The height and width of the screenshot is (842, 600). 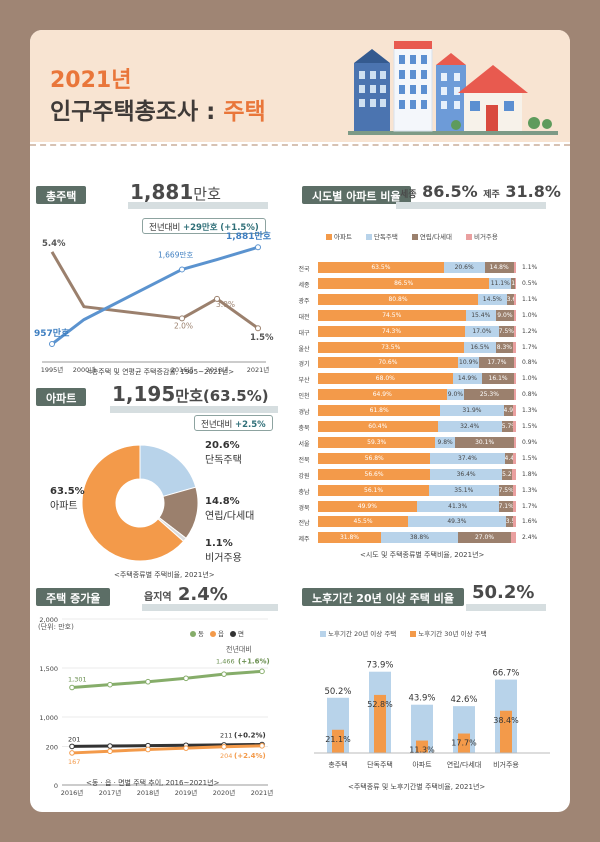 What do you see at coordinates (530, 379) in the screenshot?
I see `sido-row-nonres-label: 1.0%` at bounding box center [530, 379].